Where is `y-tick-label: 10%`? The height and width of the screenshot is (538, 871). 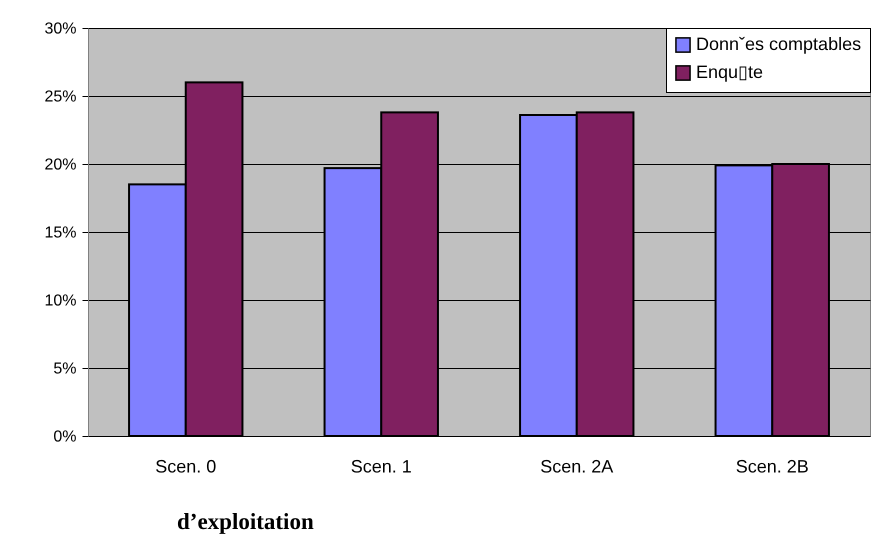
y-tick-label: 10% is located at coordinates (60, 301).